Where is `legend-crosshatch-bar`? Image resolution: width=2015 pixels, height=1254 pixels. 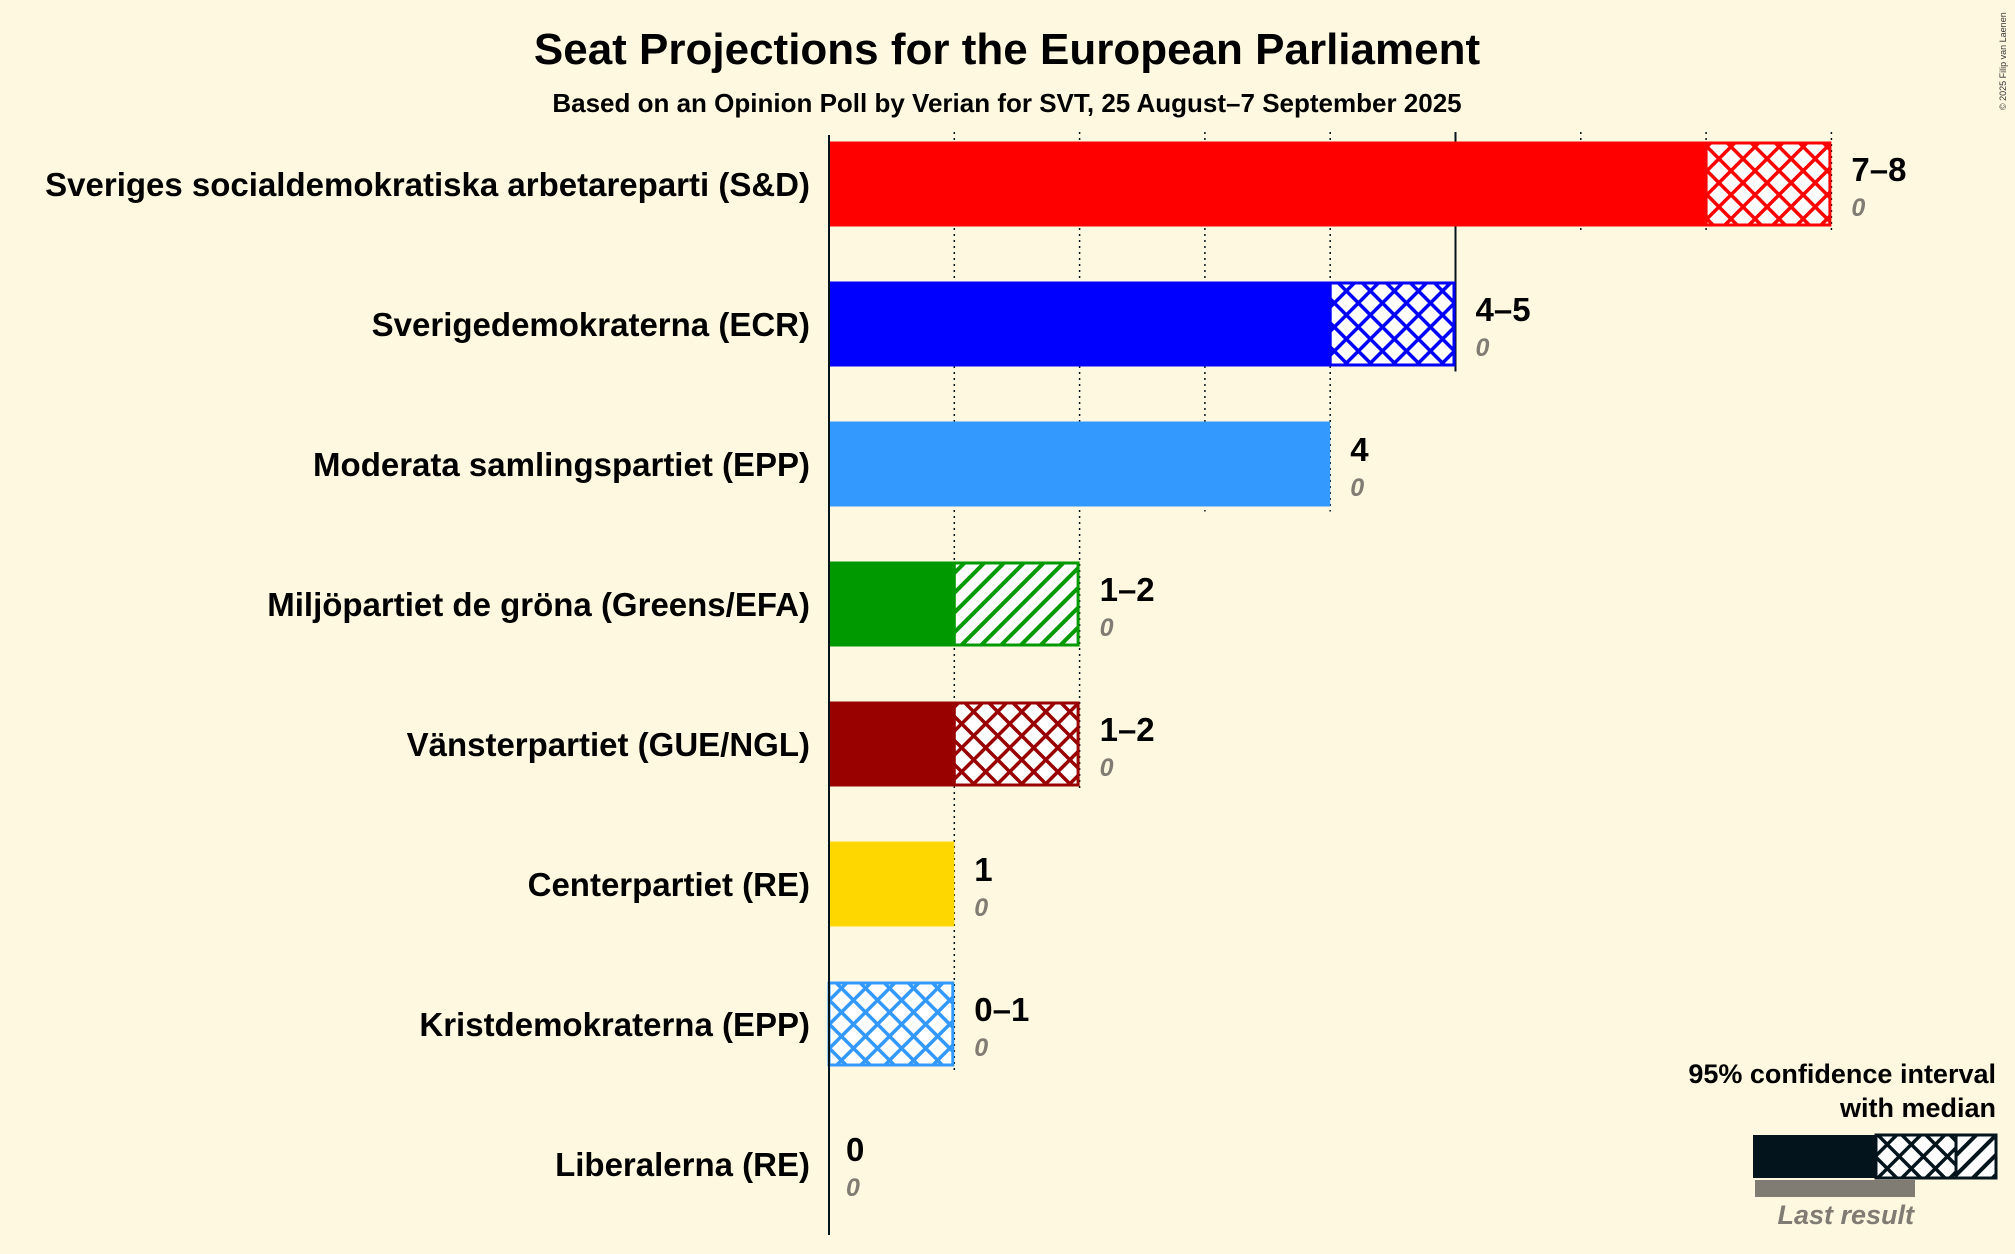 legend-crosshatch-bar is located at coordinates (1916, 1156).